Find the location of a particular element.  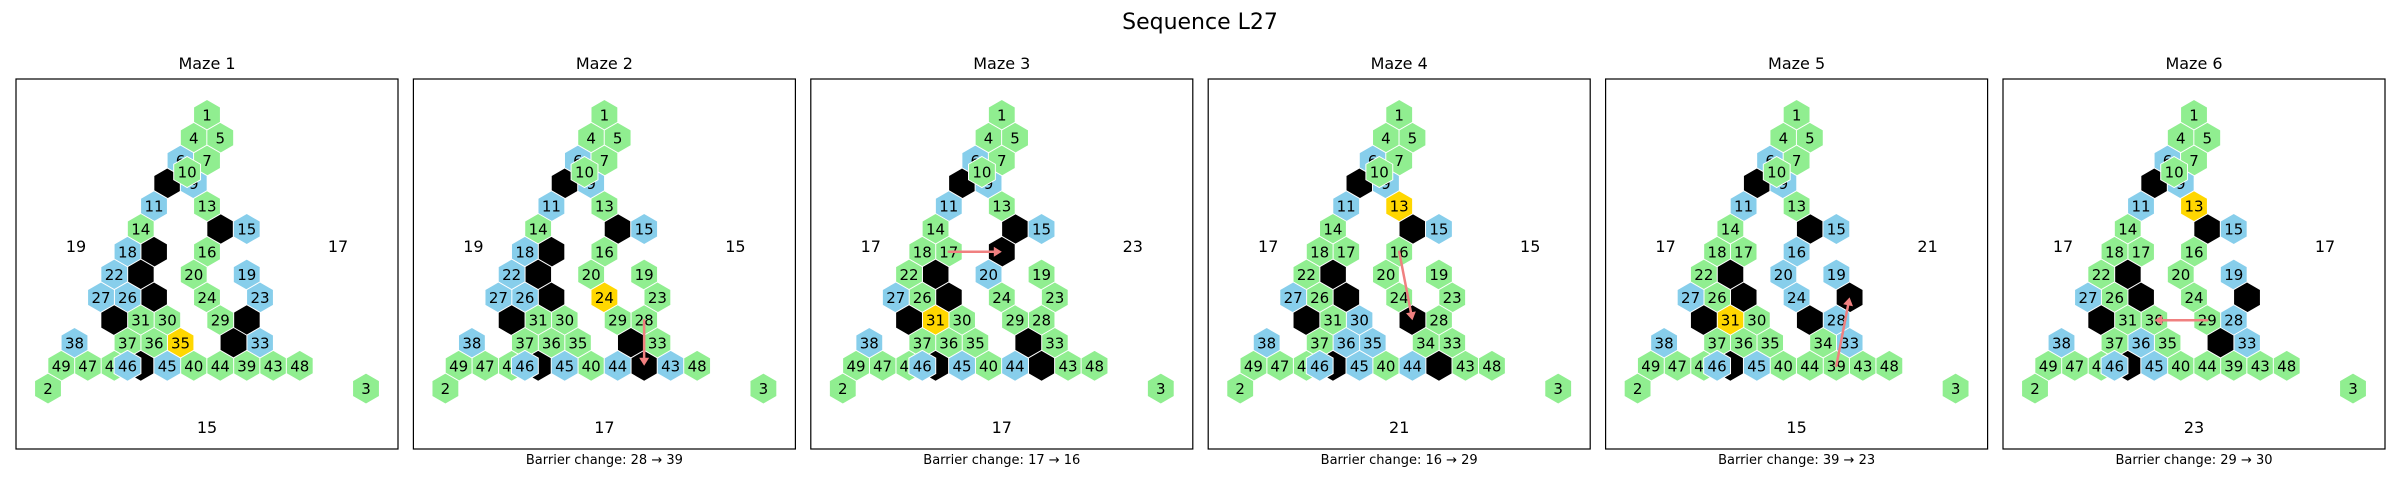

hex-number: 46 is located at coordinates (922, 366).